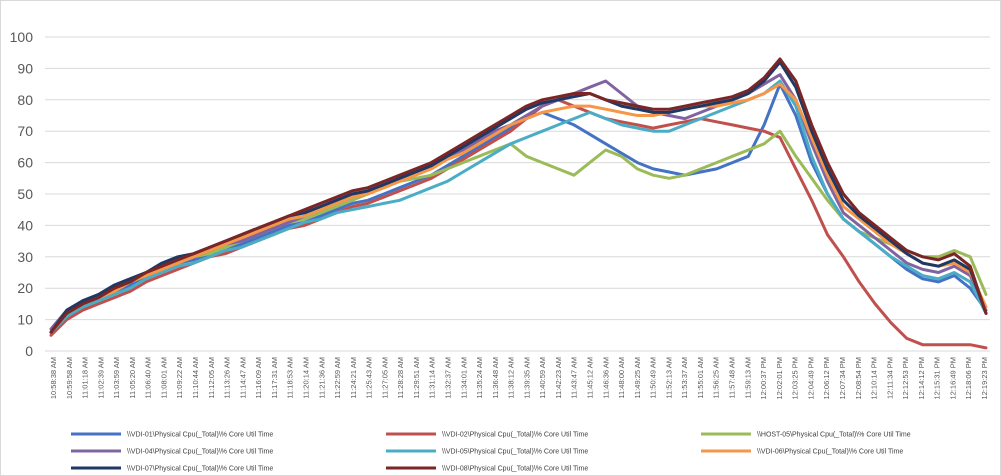 This screenshot has width=1001, height=476. Describe the element at coordinates (432, 378) in the screenshot. I see `x-tick-label: 11:31:14 AM` at that location.